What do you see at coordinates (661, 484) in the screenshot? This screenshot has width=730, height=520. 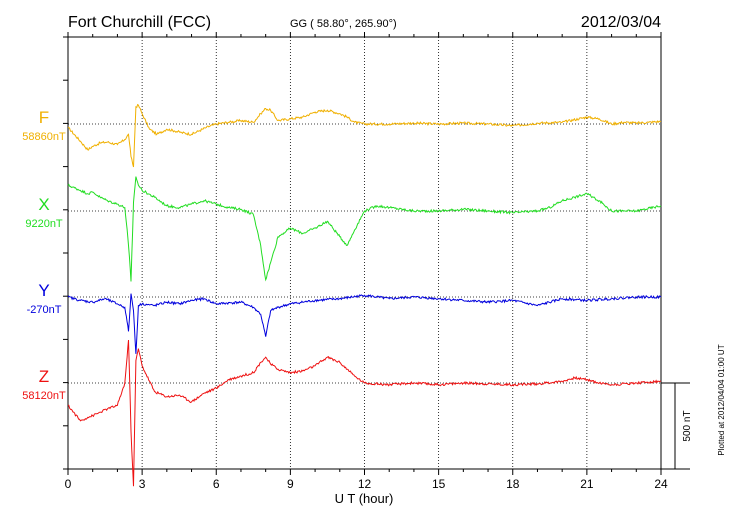 I see `x-tick-label: 24` at bounding box center [661, 484].